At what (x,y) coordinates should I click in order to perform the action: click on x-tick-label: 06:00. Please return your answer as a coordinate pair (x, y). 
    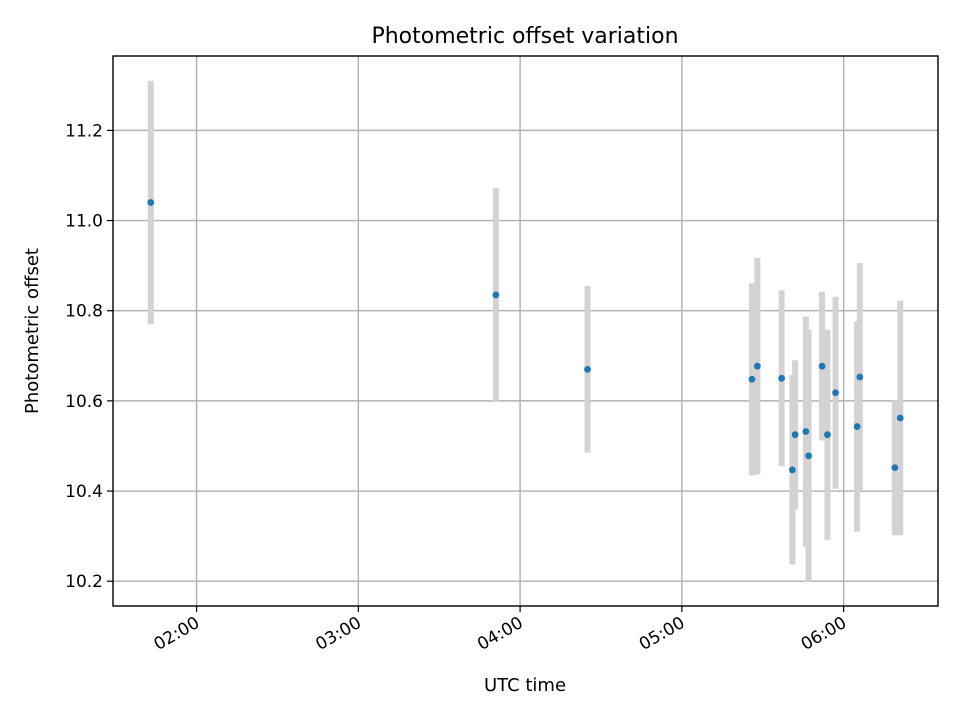
    Looking at the image, I should click on (824, 634).